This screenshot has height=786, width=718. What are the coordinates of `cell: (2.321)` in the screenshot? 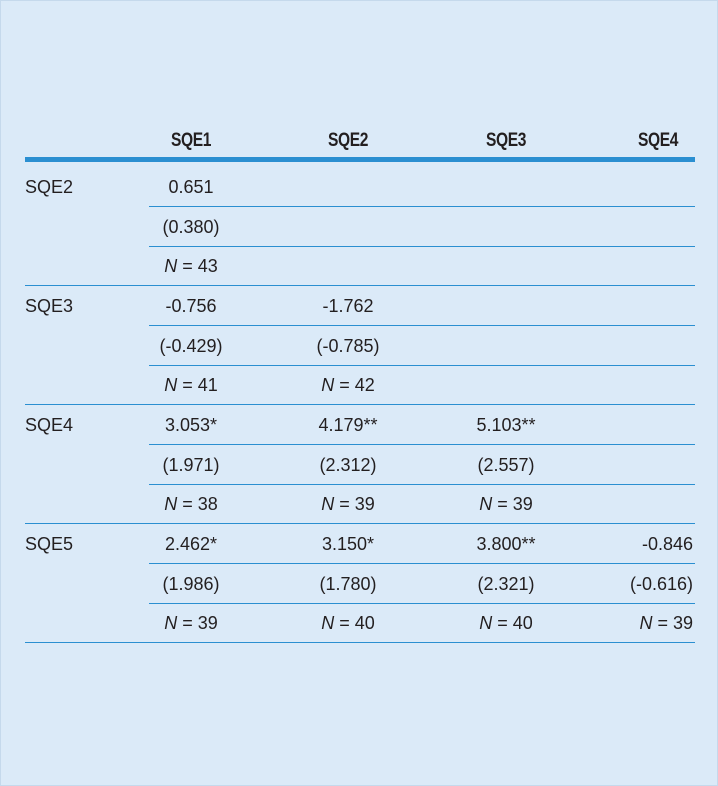 It's located at (506, 583).